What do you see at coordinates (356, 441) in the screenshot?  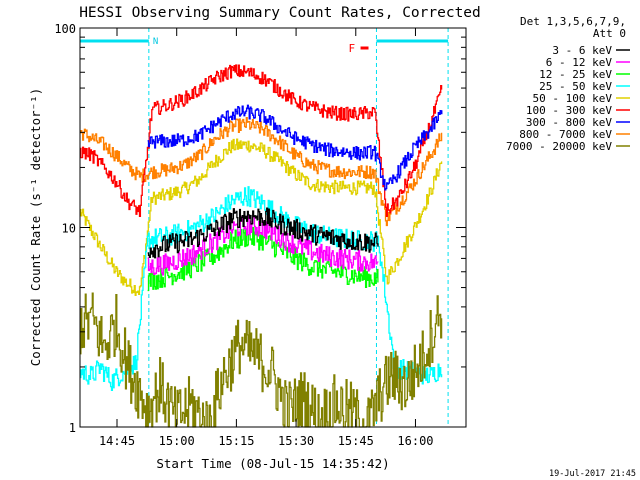 I see `x-tick-label: 15:45` at bounding box center [356, 441].